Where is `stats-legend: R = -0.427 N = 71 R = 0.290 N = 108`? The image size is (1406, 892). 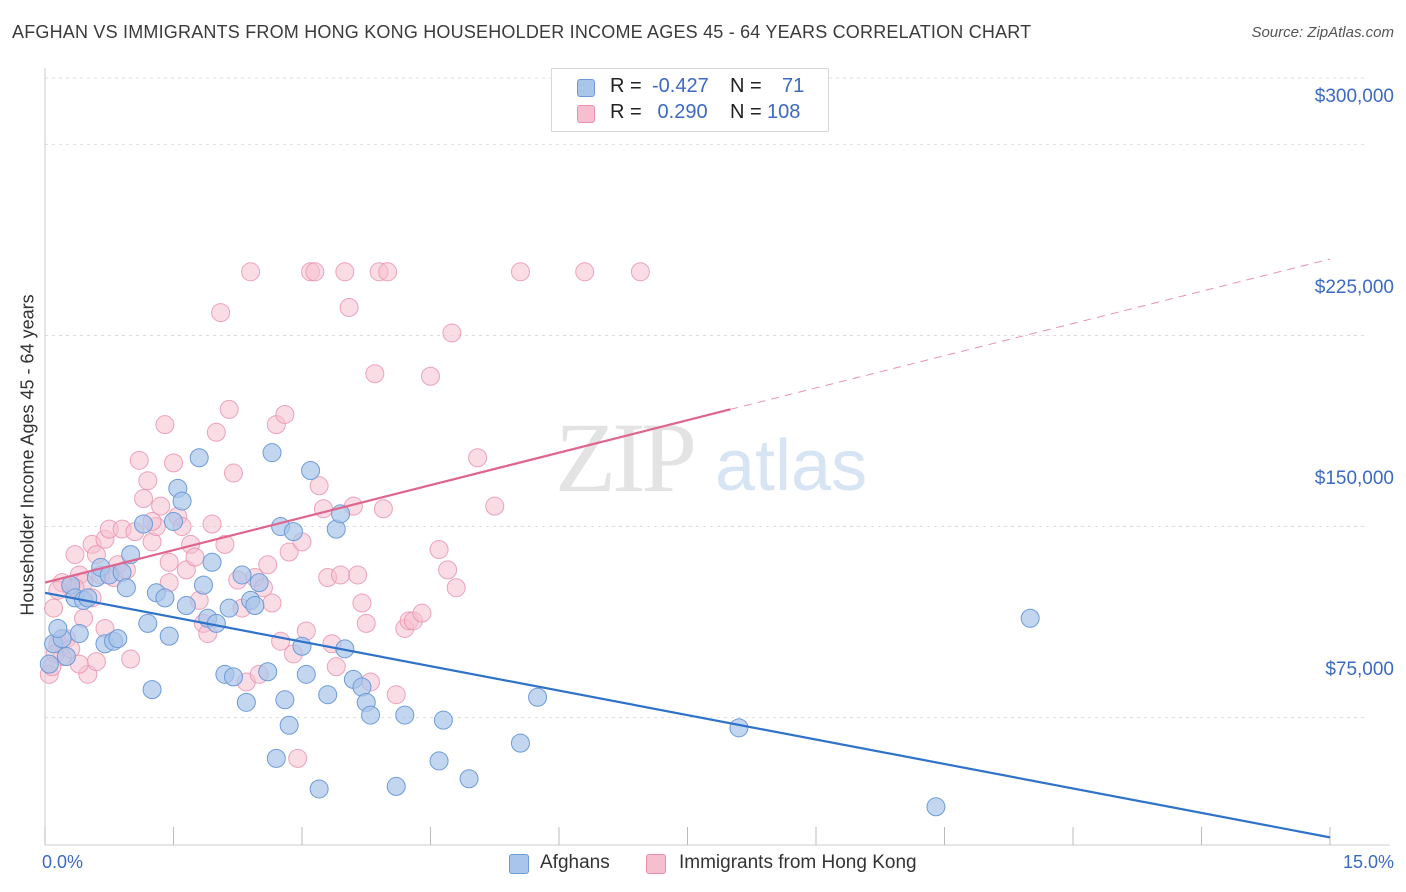
stats-legend: R = -0.427 N = 71 R = 0.290 N = 108 is located at coordinates (690, 100).